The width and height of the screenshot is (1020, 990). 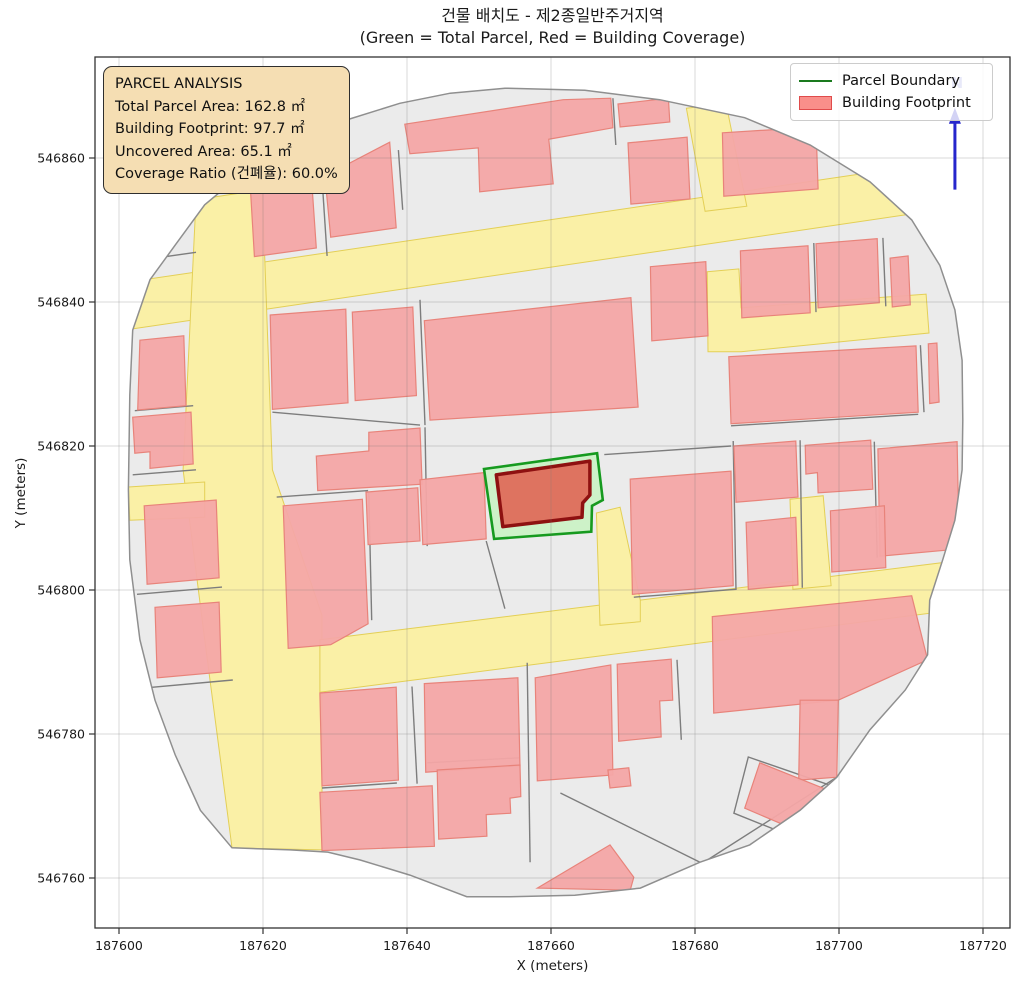 What do you see at coordinates (815, 81) in the screenshot?
I see `legend-line-sample` at bounding box center [815, 81].